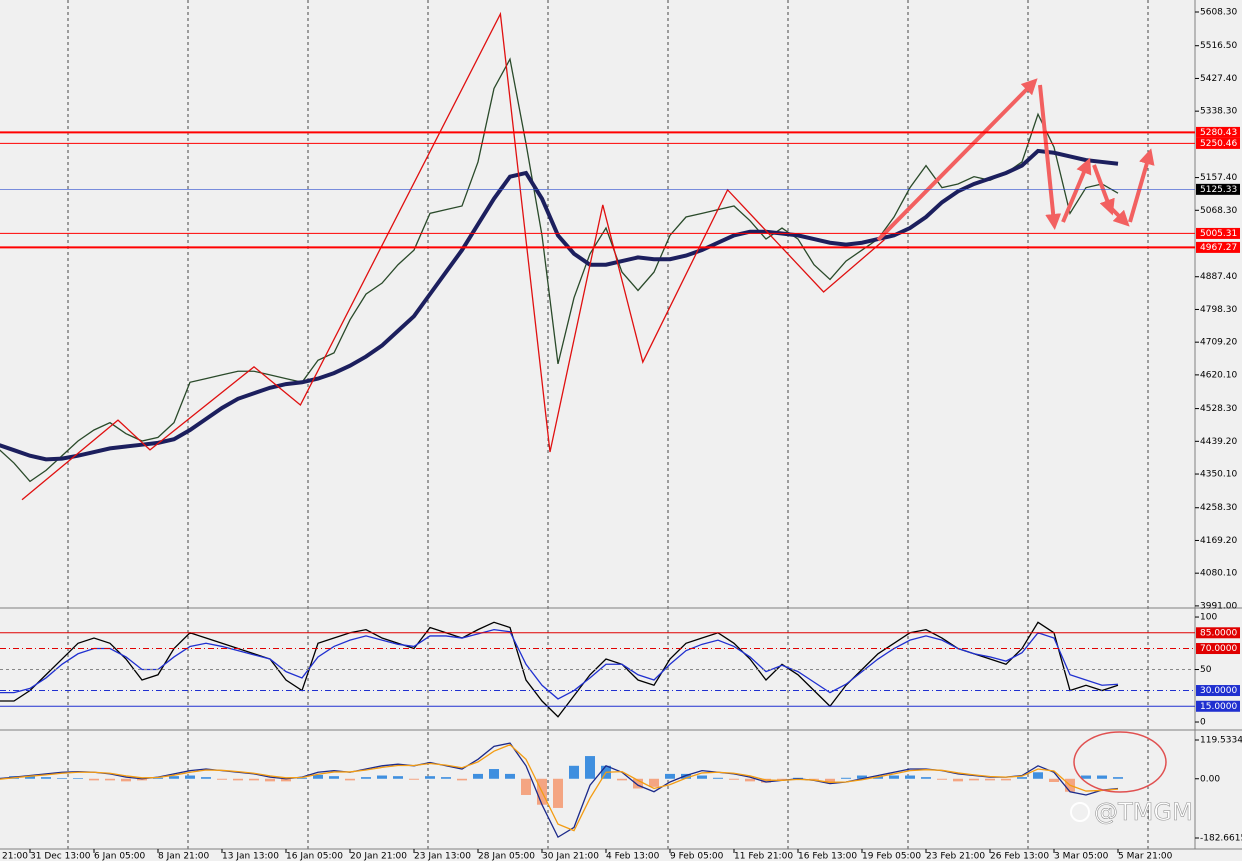  Describe the element at coordinates (1218, 375) in the screenshot. I see `y-tick-label: 4620.10` at that location.